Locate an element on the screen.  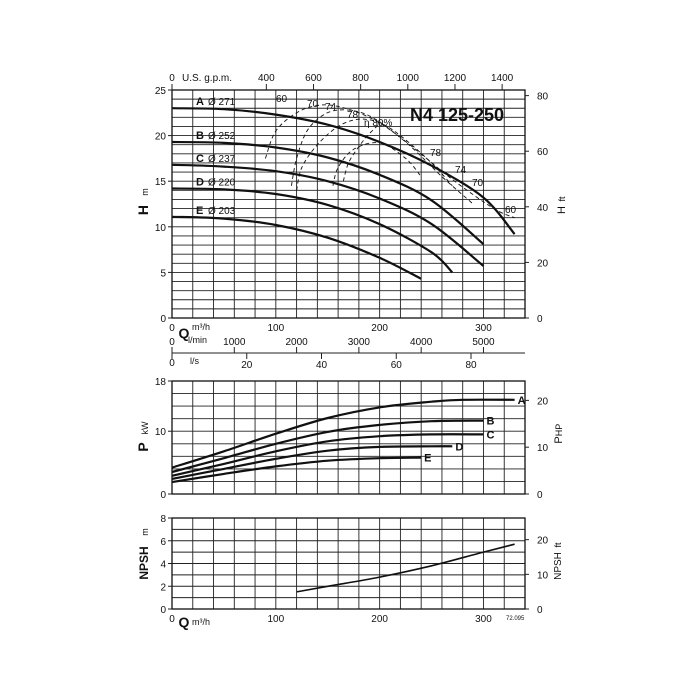
head-y-tick-label: 15 is located at coordinates (161, 182).